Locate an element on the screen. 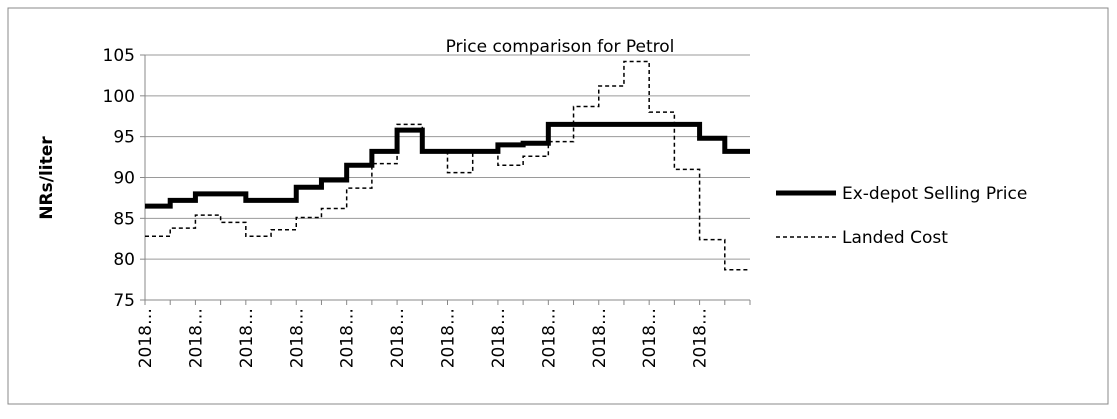  y-tick-label: 95 is located at coordinates (124, 138).